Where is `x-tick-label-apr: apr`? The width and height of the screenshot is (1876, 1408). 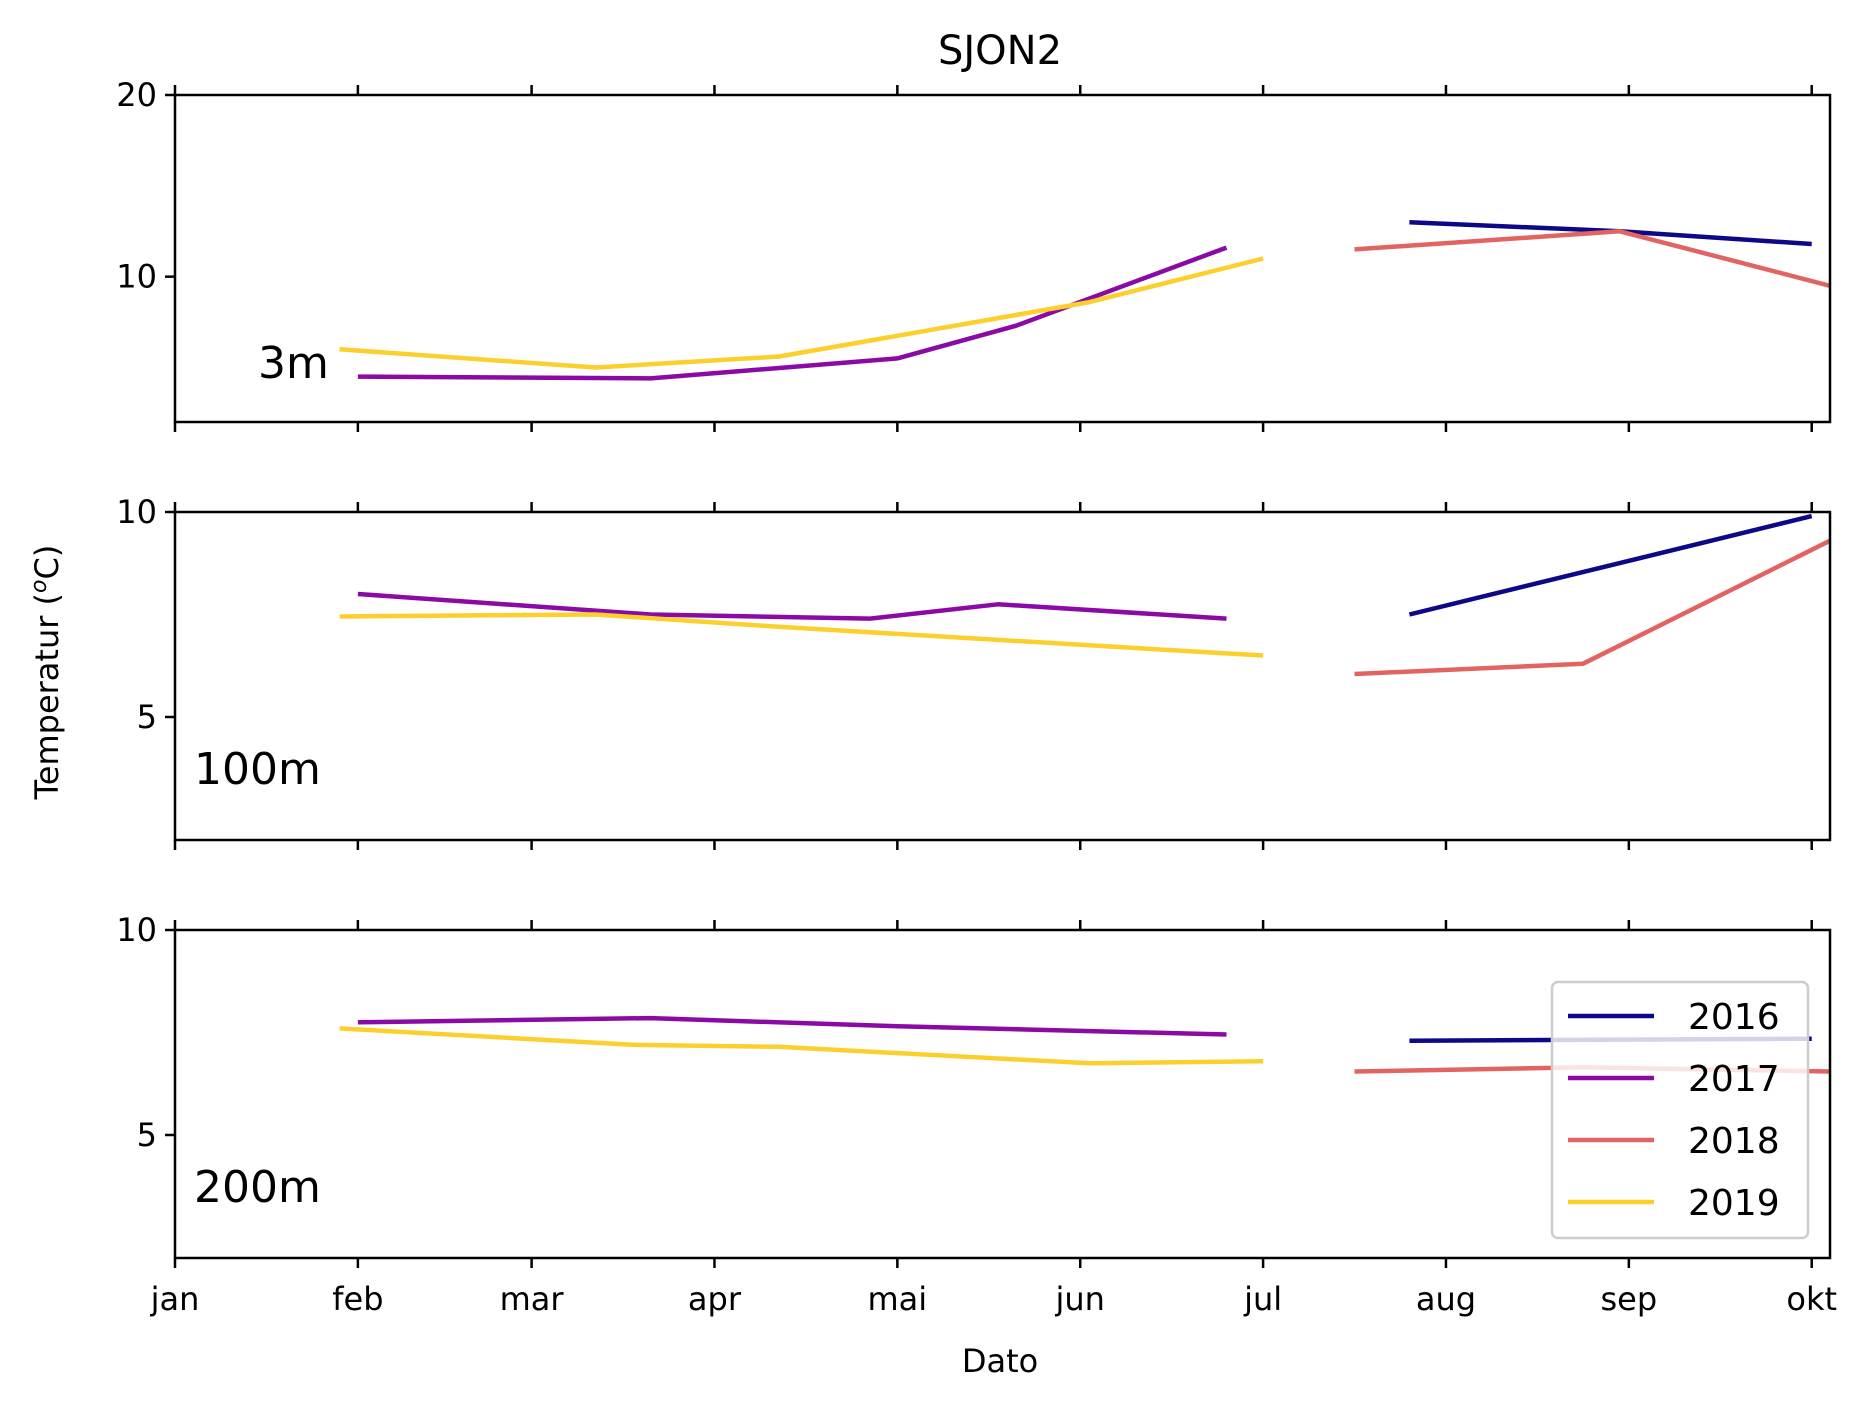 x-tick-label-apr: apr is located at coordinates (715, 1299).